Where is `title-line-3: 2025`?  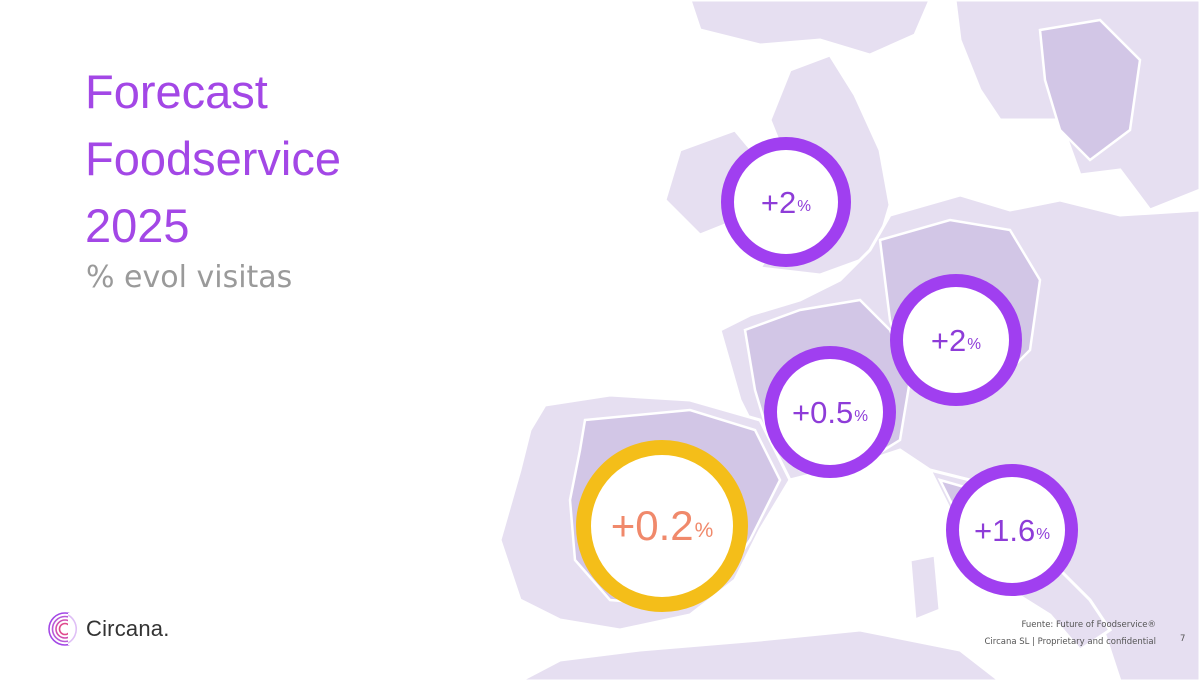
title-line-3: 2025 is located at coordinates (137, 225).